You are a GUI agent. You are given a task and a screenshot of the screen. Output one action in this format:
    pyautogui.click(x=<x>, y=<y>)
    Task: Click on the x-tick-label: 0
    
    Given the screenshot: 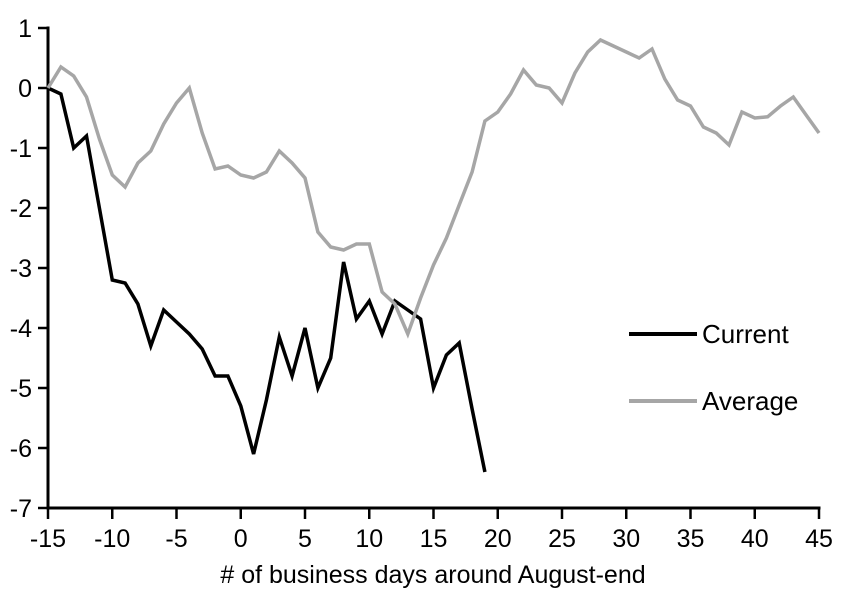 What is the action you would take?
    pyautogui.click(x=241, y=539)
    